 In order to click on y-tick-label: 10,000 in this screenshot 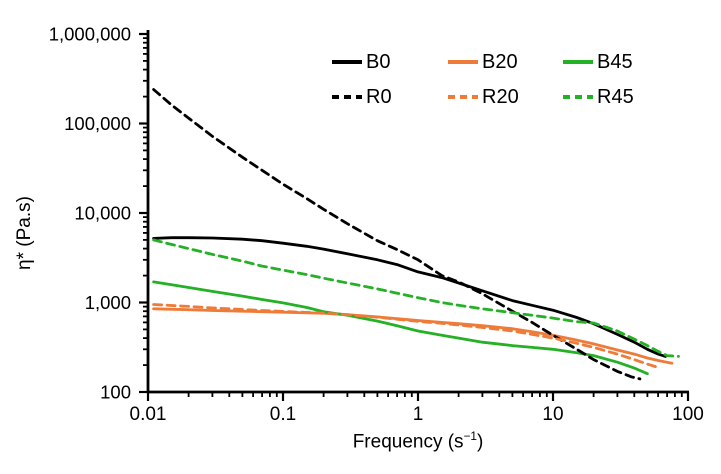, I will do `click(102, 213)`.